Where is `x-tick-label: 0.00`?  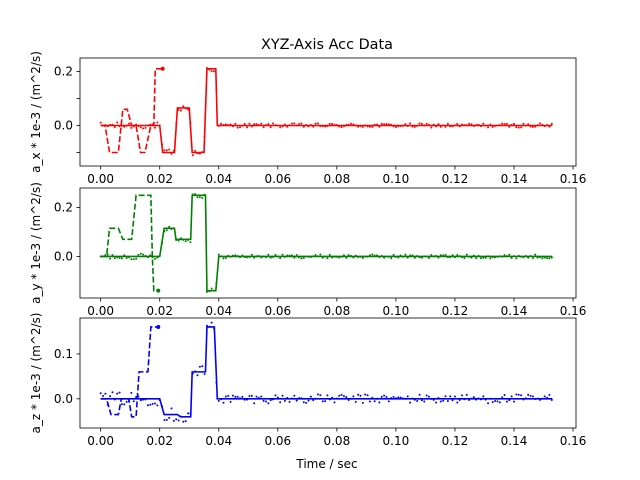 x-tick-label: 0.00 is located at coordinates (100, 311).